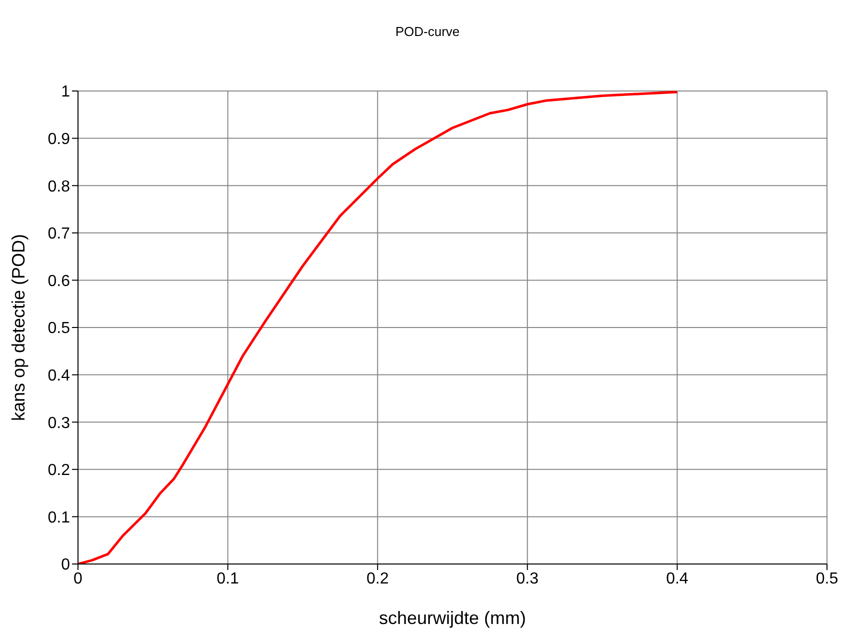 This screenshot has height=643, width=855. I want to click on x-tick-label: 0.2, so click(377, 579).